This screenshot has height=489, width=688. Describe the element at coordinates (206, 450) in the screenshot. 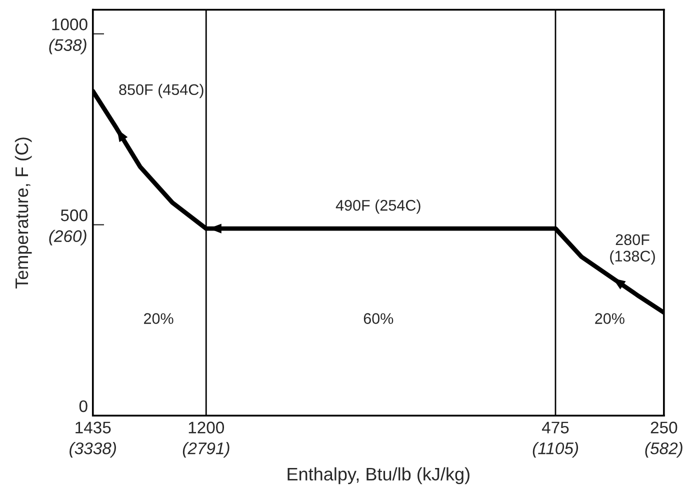

I see `x2-tick-label: (2791)` at that location.